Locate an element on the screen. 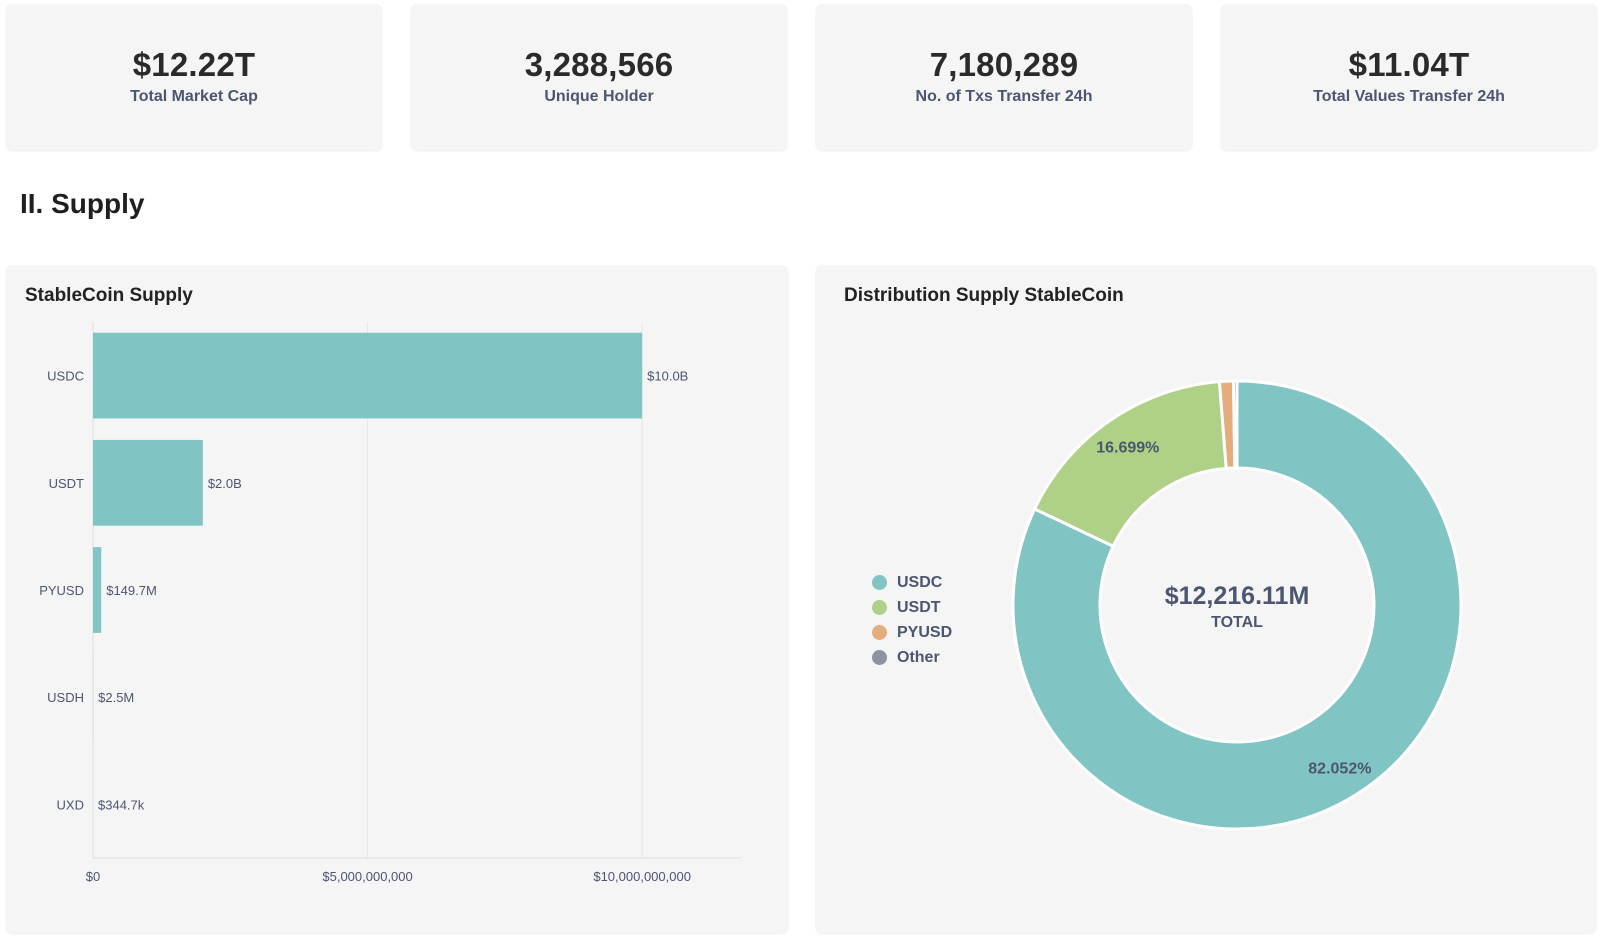 The height and width of the screenshot is (939, 1600). donut-center-label: TOTAL is located at coordinates (1237, 622).